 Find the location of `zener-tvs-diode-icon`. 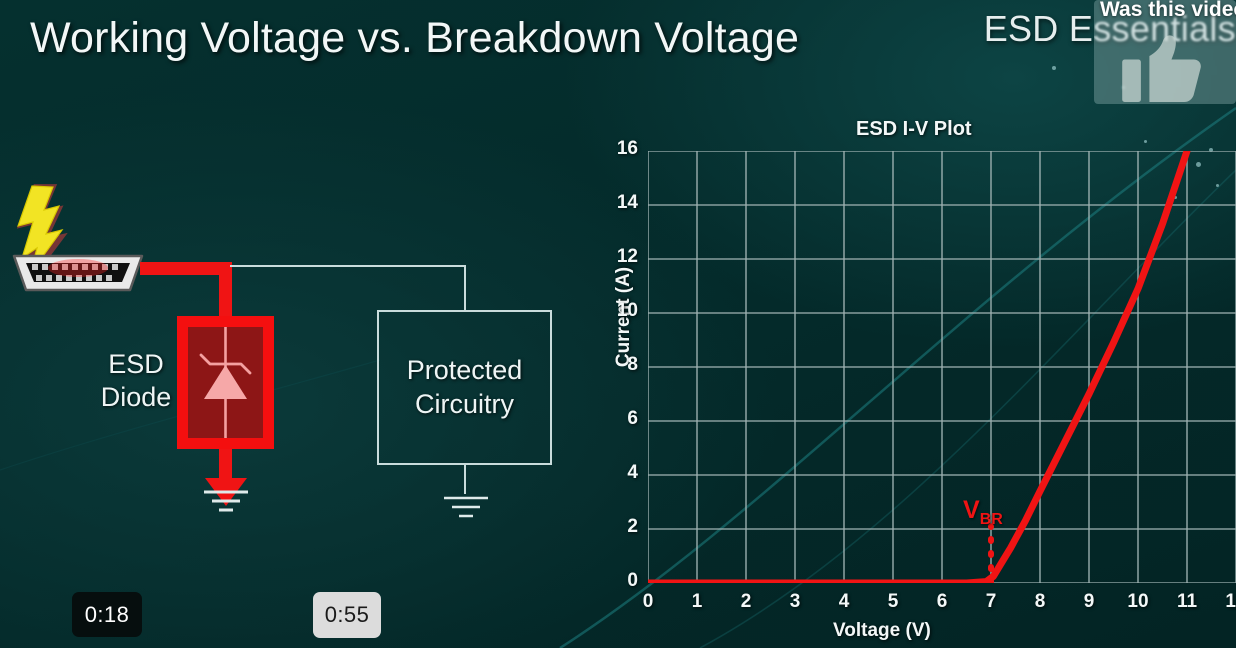

zener-tvs-diode-icon is located at coordinates (225, 382).